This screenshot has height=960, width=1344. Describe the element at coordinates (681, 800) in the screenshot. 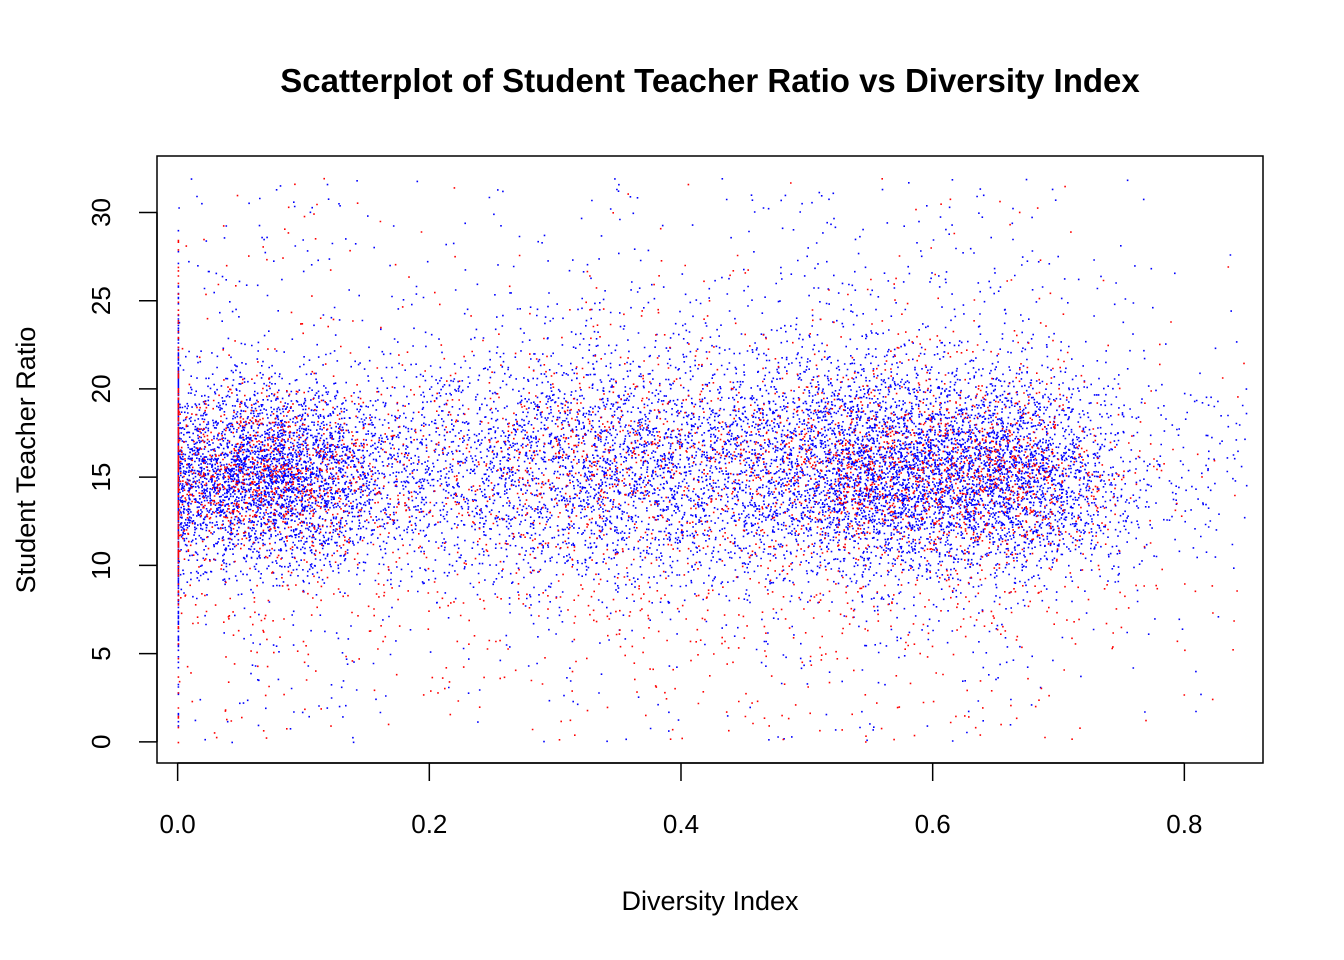

I see `x-axis: 0.0 0.2 0.4 0.6 0.8` at that location.